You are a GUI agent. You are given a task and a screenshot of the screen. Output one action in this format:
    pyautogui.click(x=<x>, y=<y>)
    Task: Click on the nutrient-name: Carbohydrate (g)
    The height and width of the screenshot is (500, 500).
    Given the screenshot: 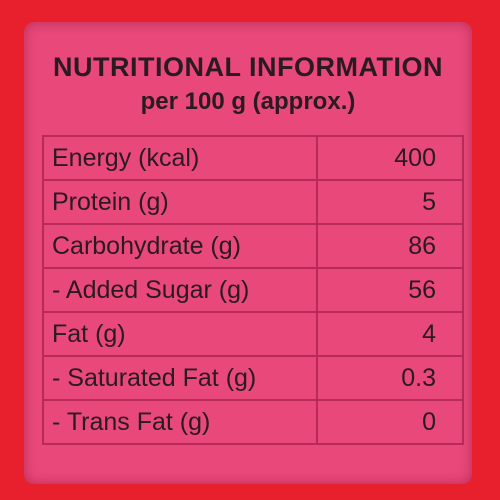 What is the action you would take?
    pyautogui.click(x=180, y=246)
    